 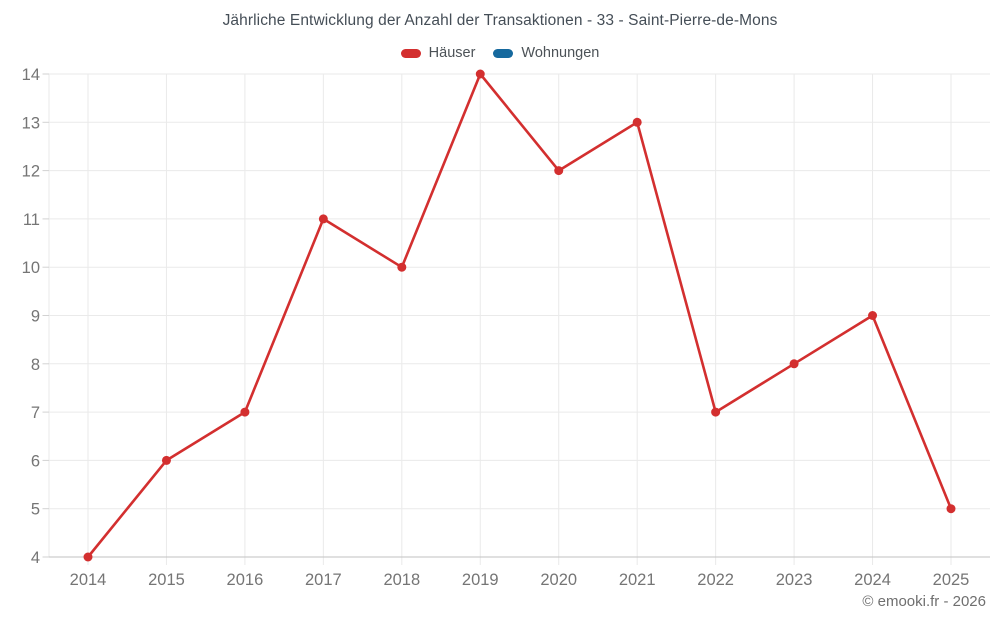 What do you see at coordinates (503, 53) in the screenshot?
I see `legend-swatch-wohnungen` at bounding box center [503, 53].